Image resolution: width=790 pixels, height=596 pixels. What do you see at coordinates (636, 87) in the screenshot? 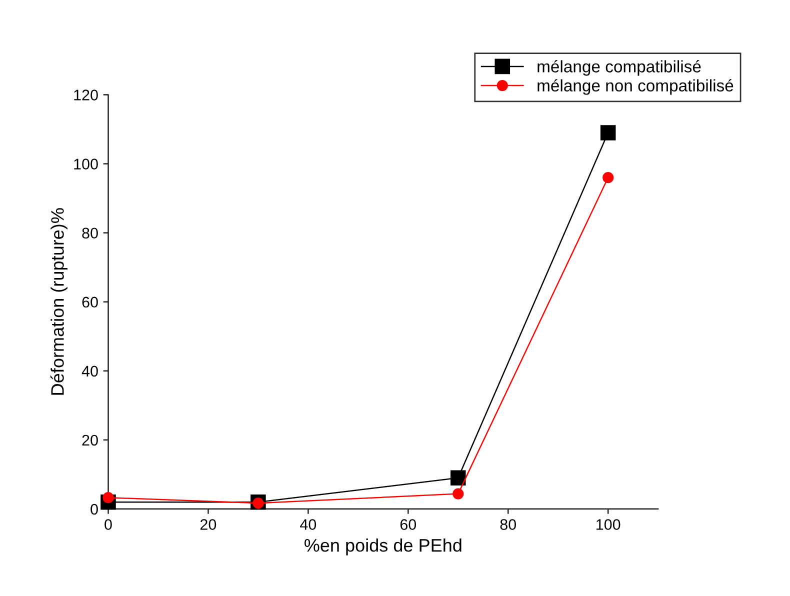
I see `legend-label: mélange non compatibilisé` at bounding box center [636, 87].